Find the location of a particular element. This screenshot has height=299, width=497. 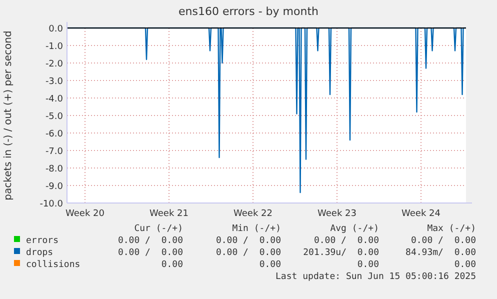

y-tick-label: -1.0 is located at coordinates (54, 47).